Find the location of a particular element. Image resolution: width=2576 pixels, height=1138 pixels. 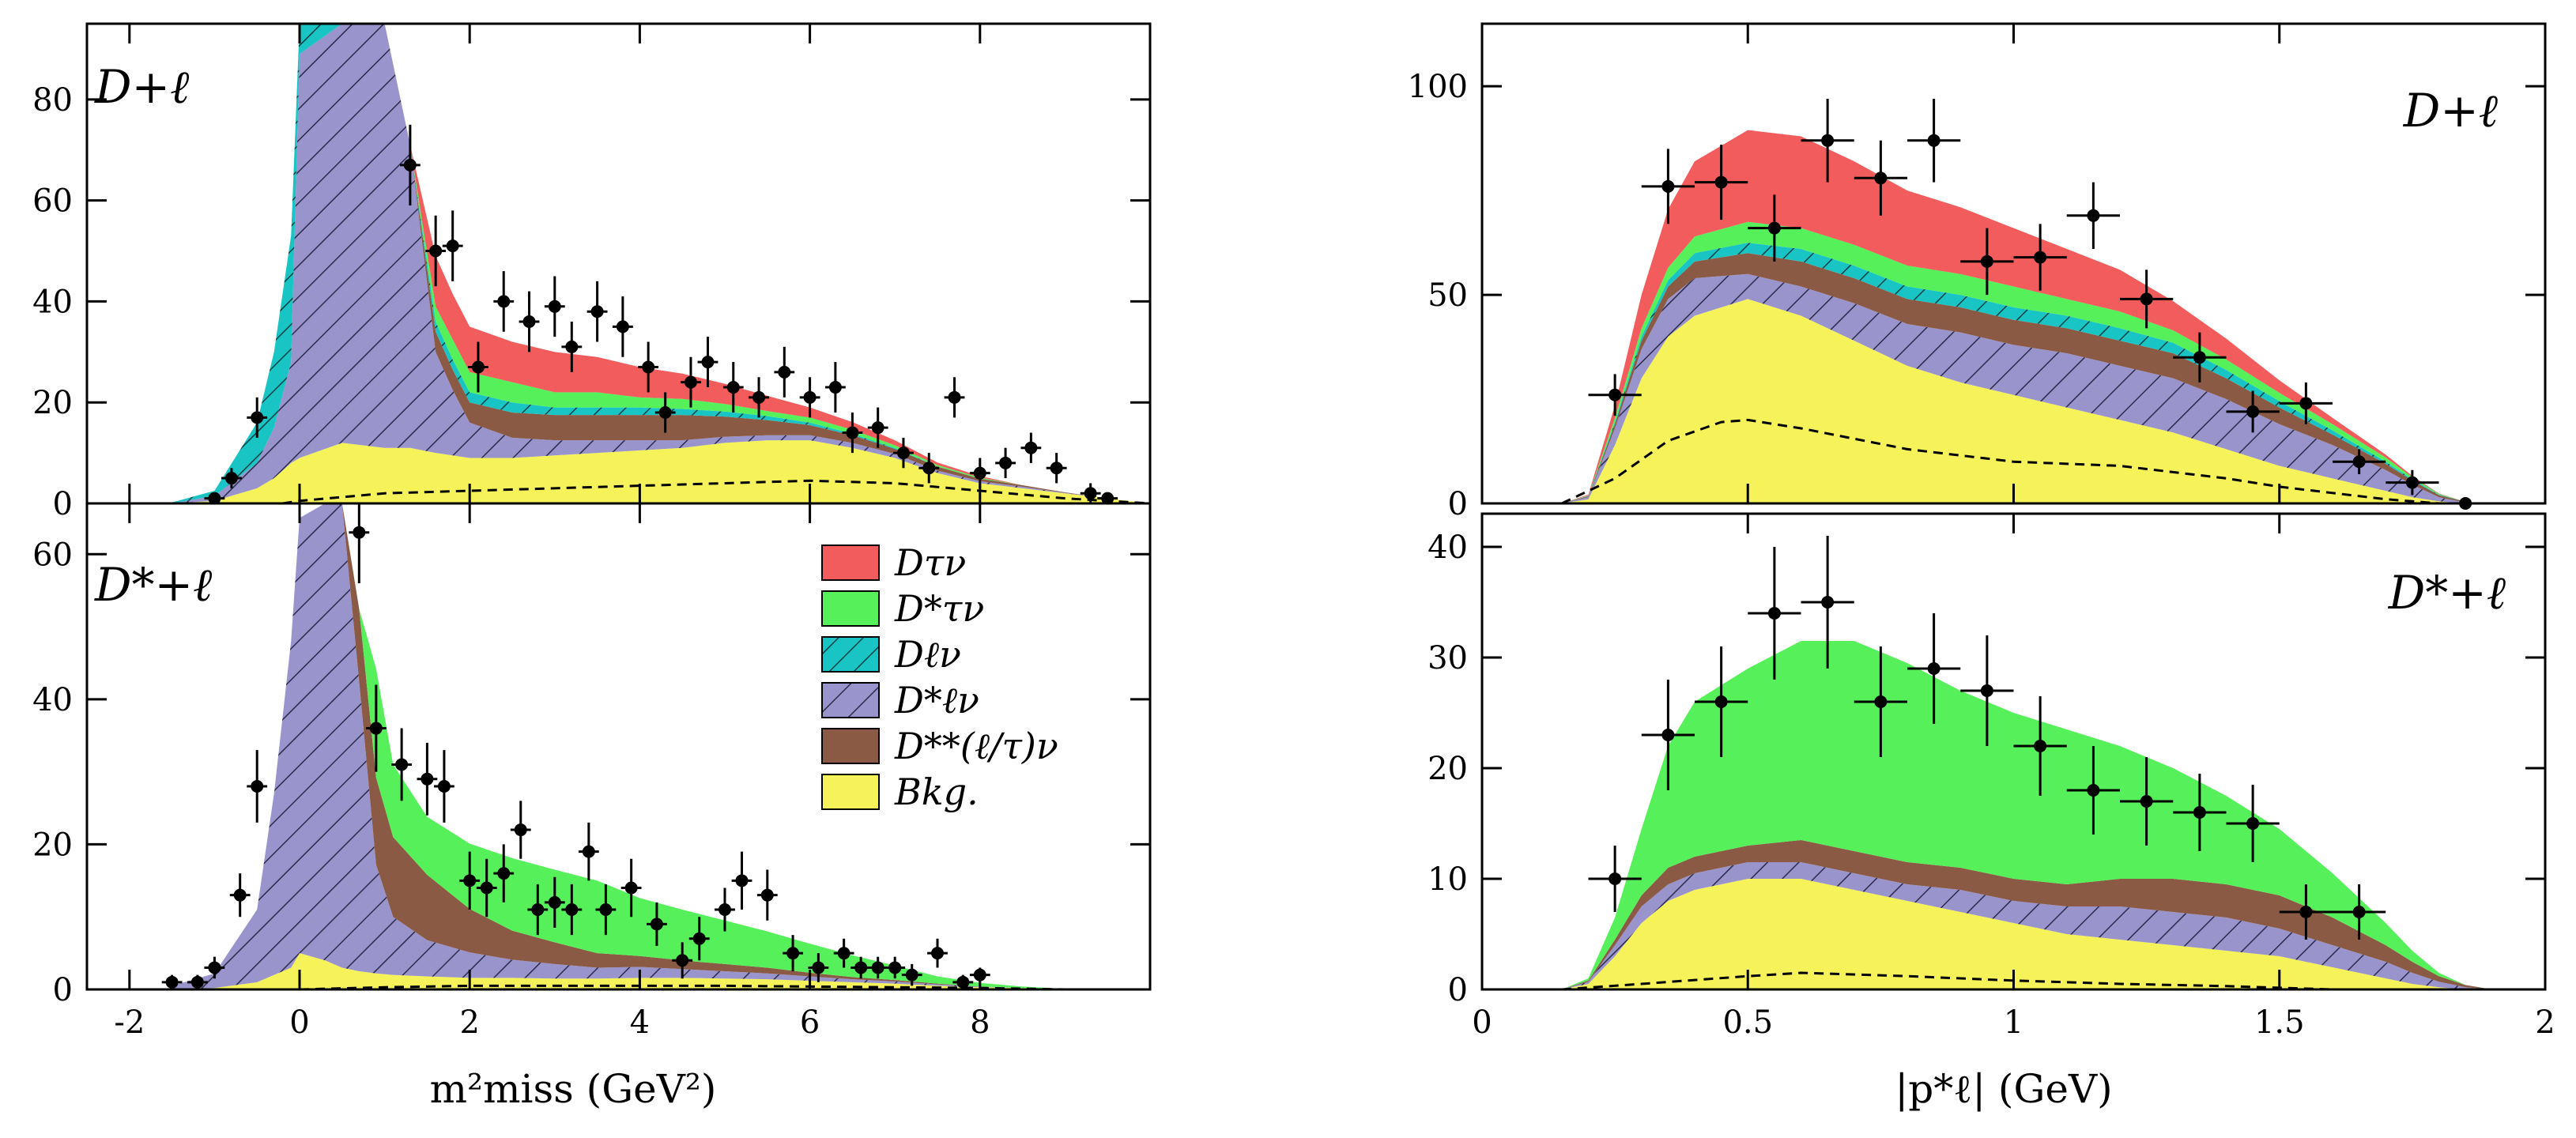

x-tick-label: 0.5 is located at coordinates (1747, 1022).